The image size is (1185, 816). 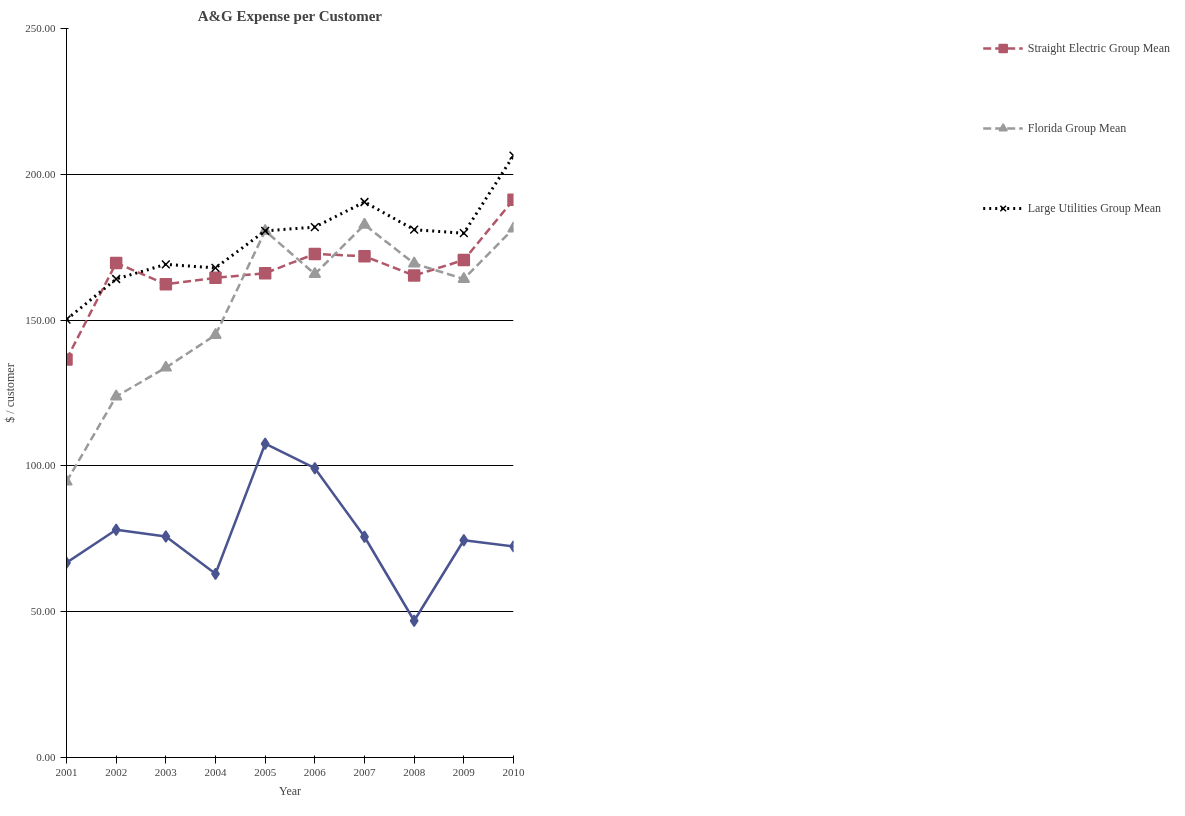 I want to click on x-tick-label: 2004, so click(x=215, y=771).